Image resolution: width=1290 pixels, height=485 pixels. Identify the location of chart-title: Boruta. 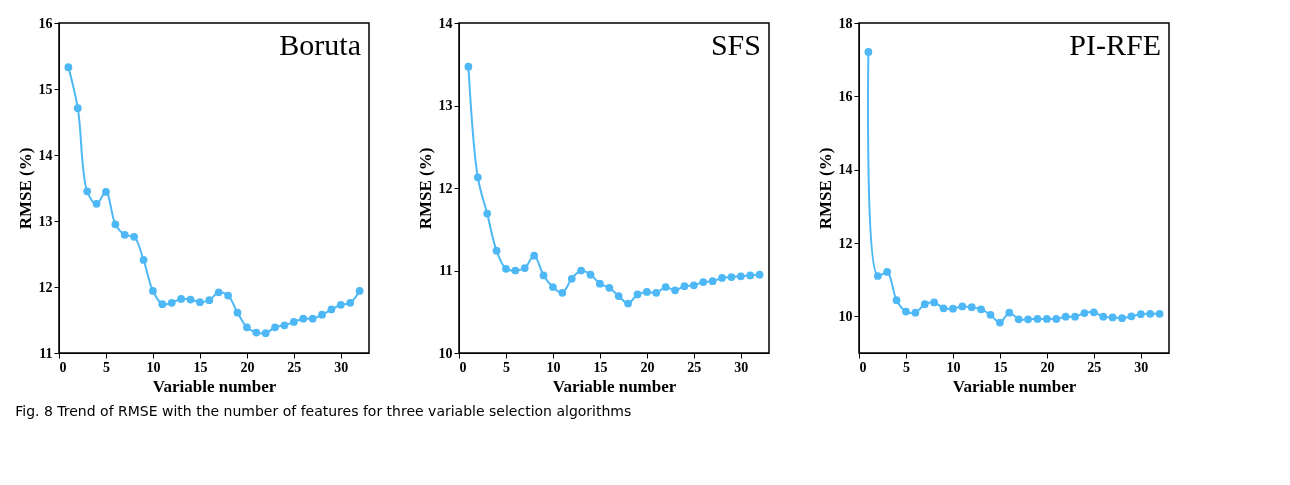
(320, 44).